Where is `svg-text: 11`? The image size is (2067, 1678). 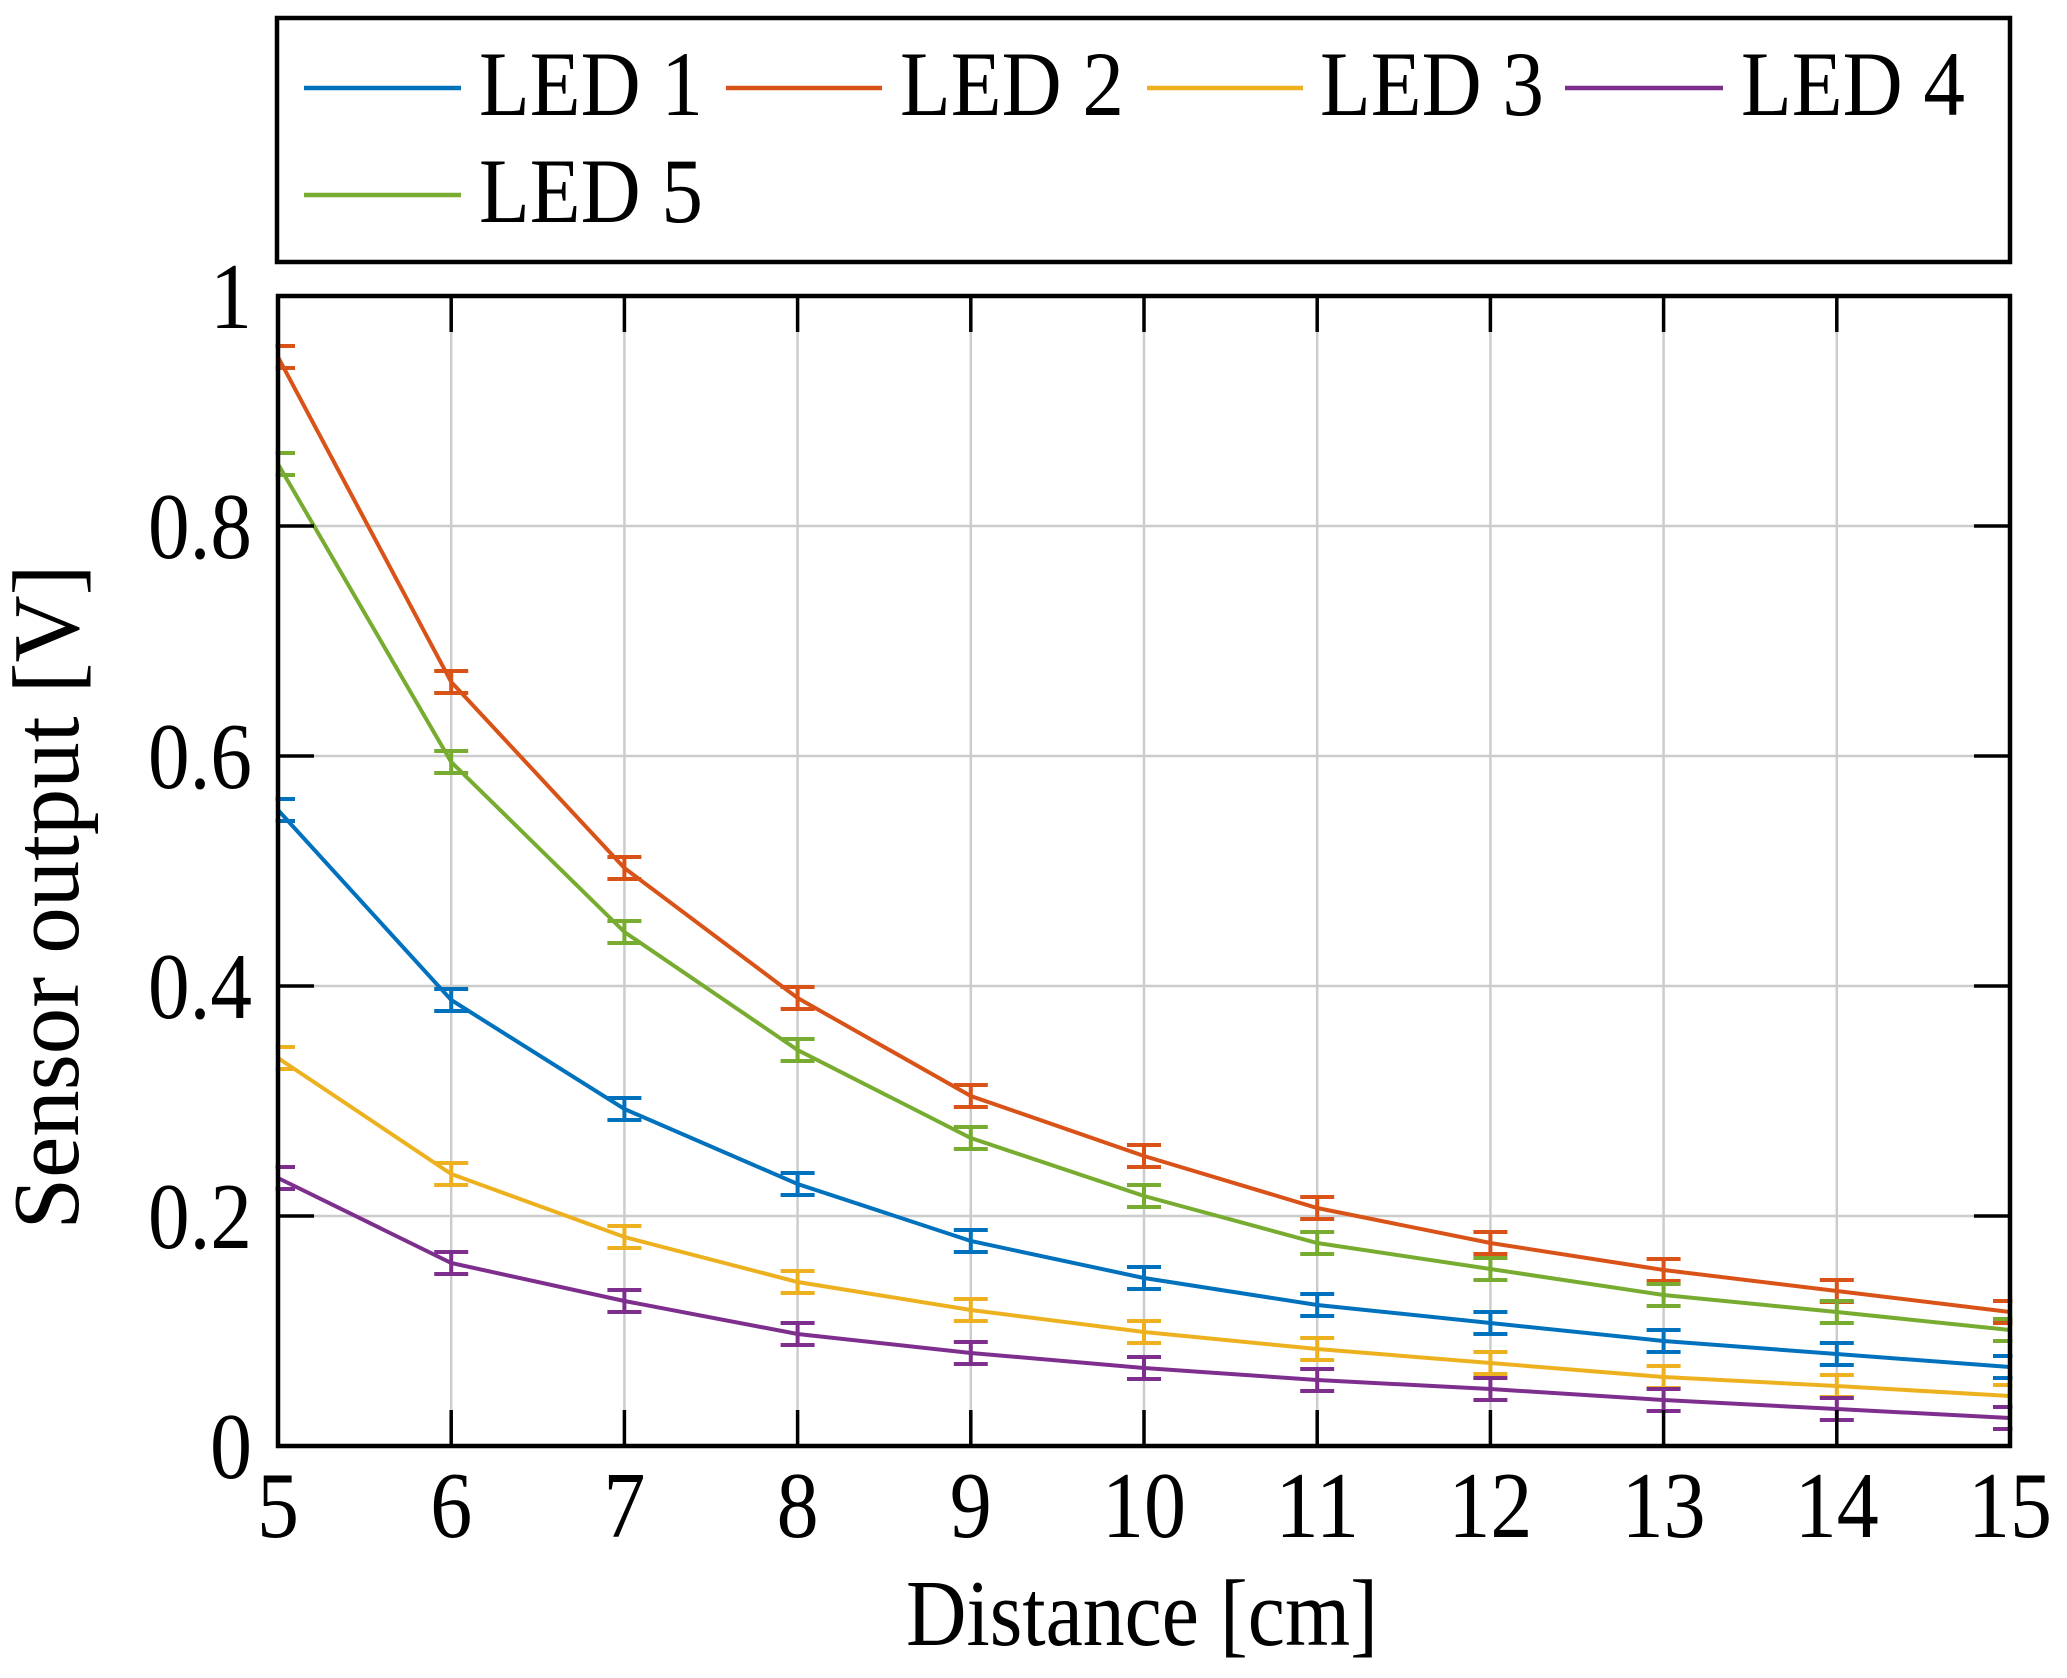 svg-text: 11 is located at coordinates (1317, 1506).